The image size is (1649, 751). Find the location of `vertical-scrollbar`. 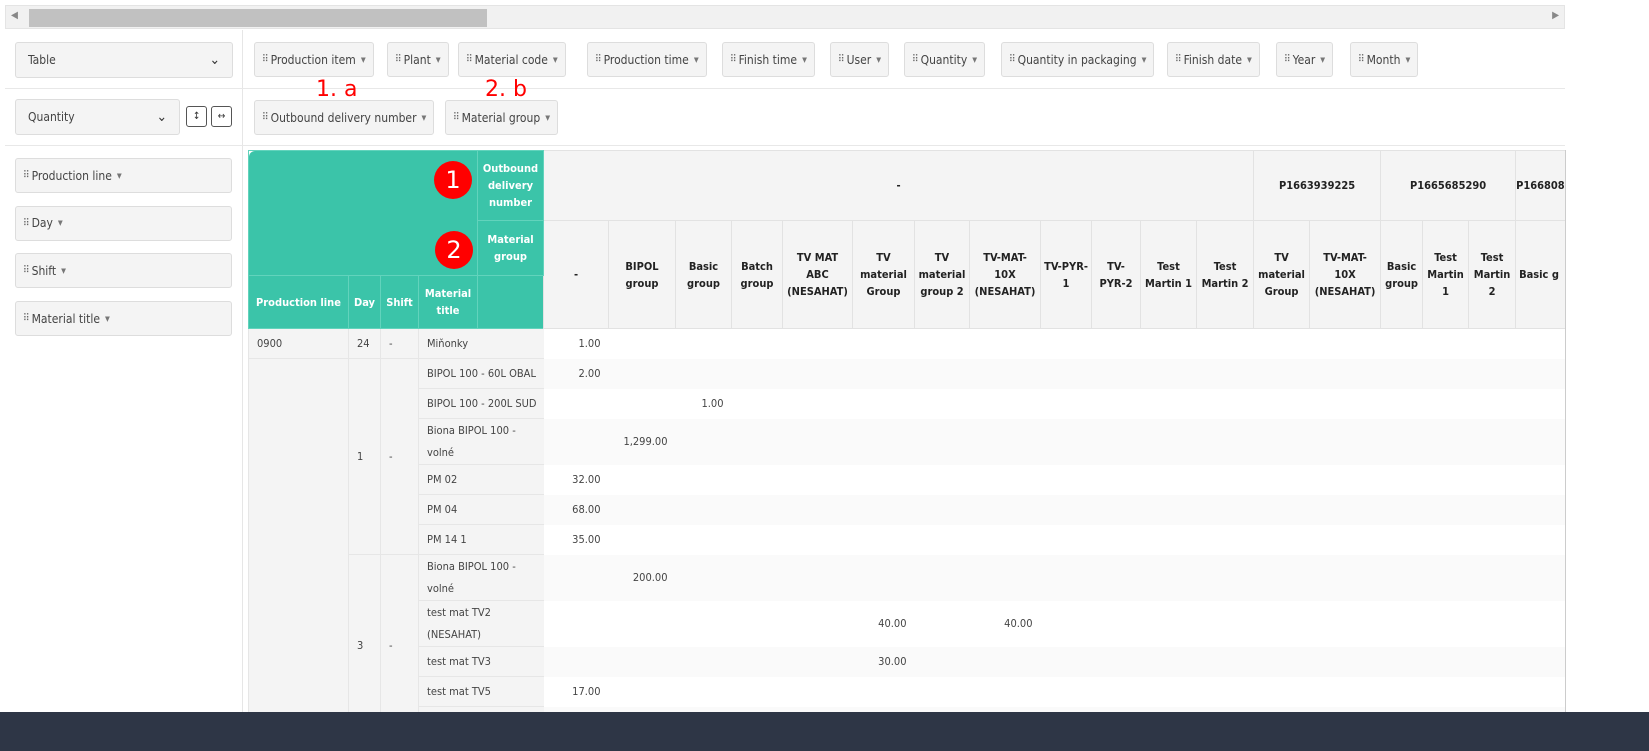

vertical-scrollbar is located at coordinates (1565, 432).